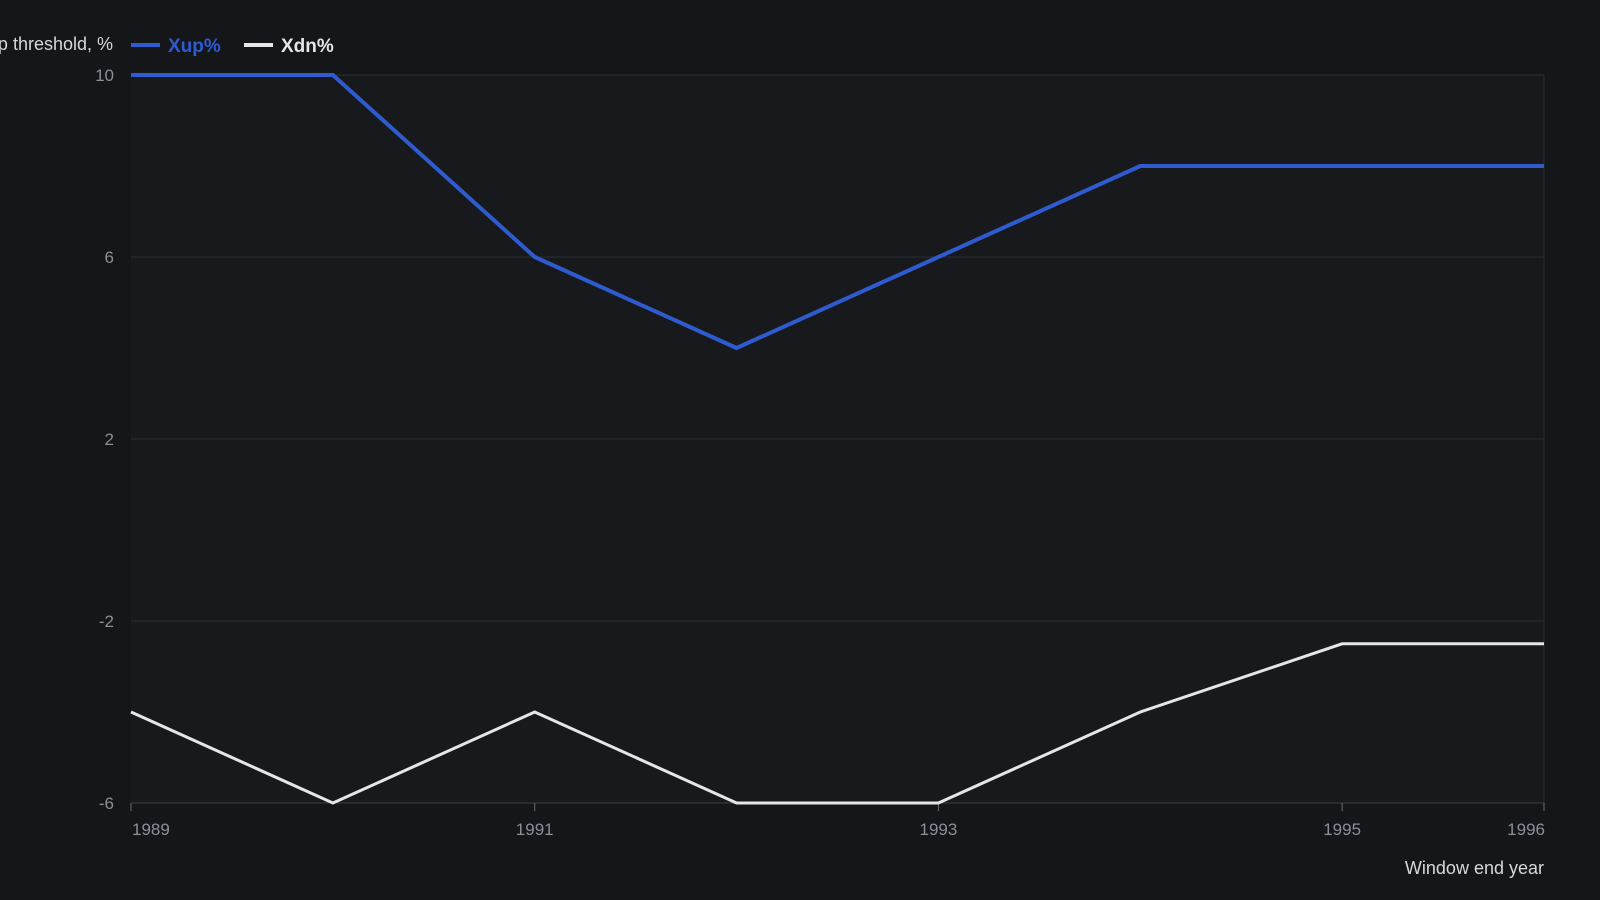  I want to click on x-tick-label: 1996, so click(1526, 829).